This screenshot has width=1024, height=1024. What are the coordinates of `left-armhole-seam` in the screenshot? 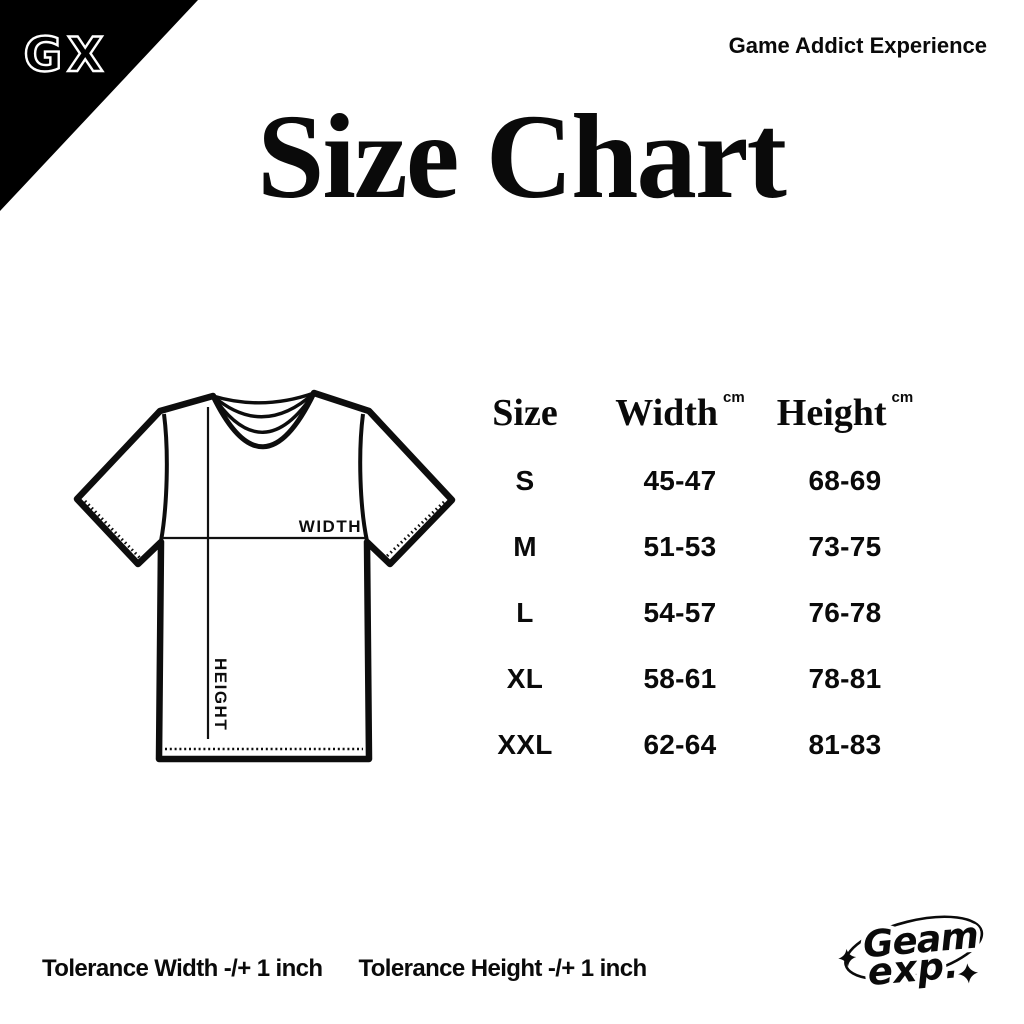 It's located at (164, 477).